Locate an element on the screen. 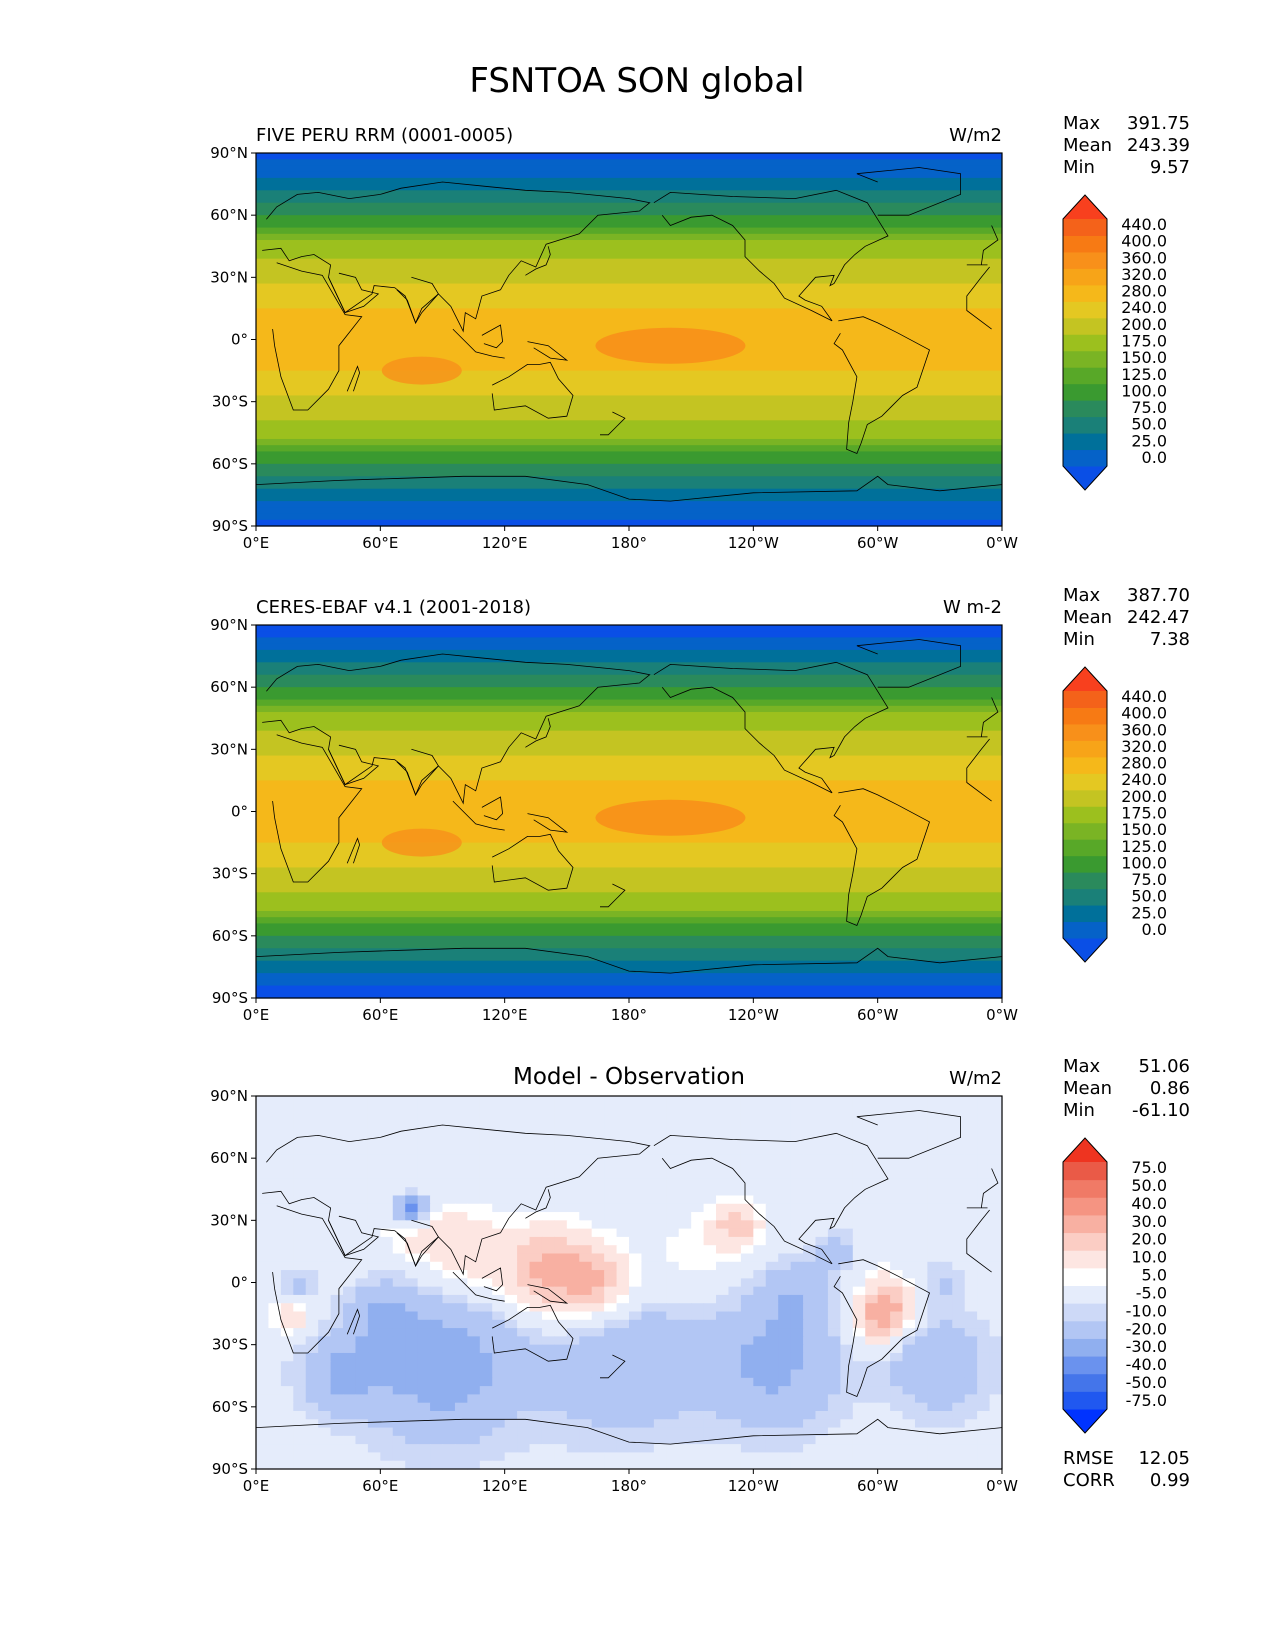 Image resolution: width=1275 pixels, height=1650 pixels. colorbar-segment is located at coordinates (1085, 848).